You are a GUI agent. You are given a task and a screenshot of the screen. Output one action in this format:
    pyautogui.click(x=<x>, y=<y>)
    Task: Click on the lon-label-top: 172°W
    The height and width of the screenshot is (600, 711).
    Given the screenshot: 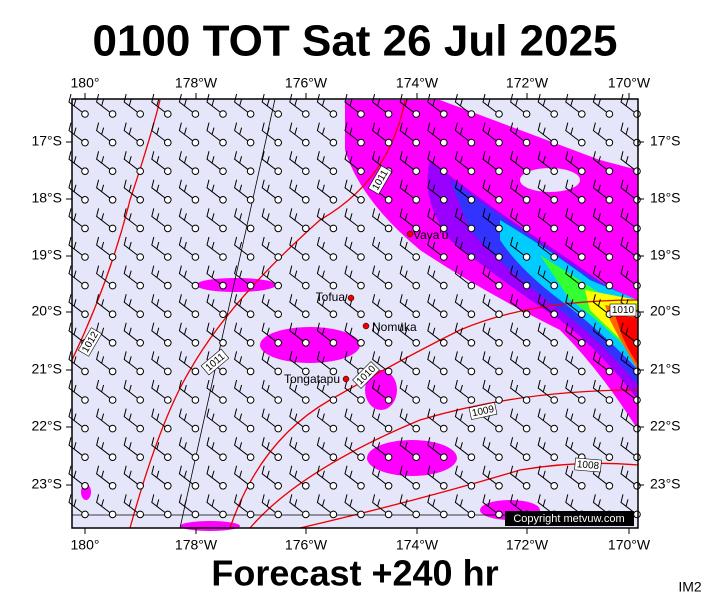 What is the action you would take?
    pyautogui.click(x=527, y=83)
    